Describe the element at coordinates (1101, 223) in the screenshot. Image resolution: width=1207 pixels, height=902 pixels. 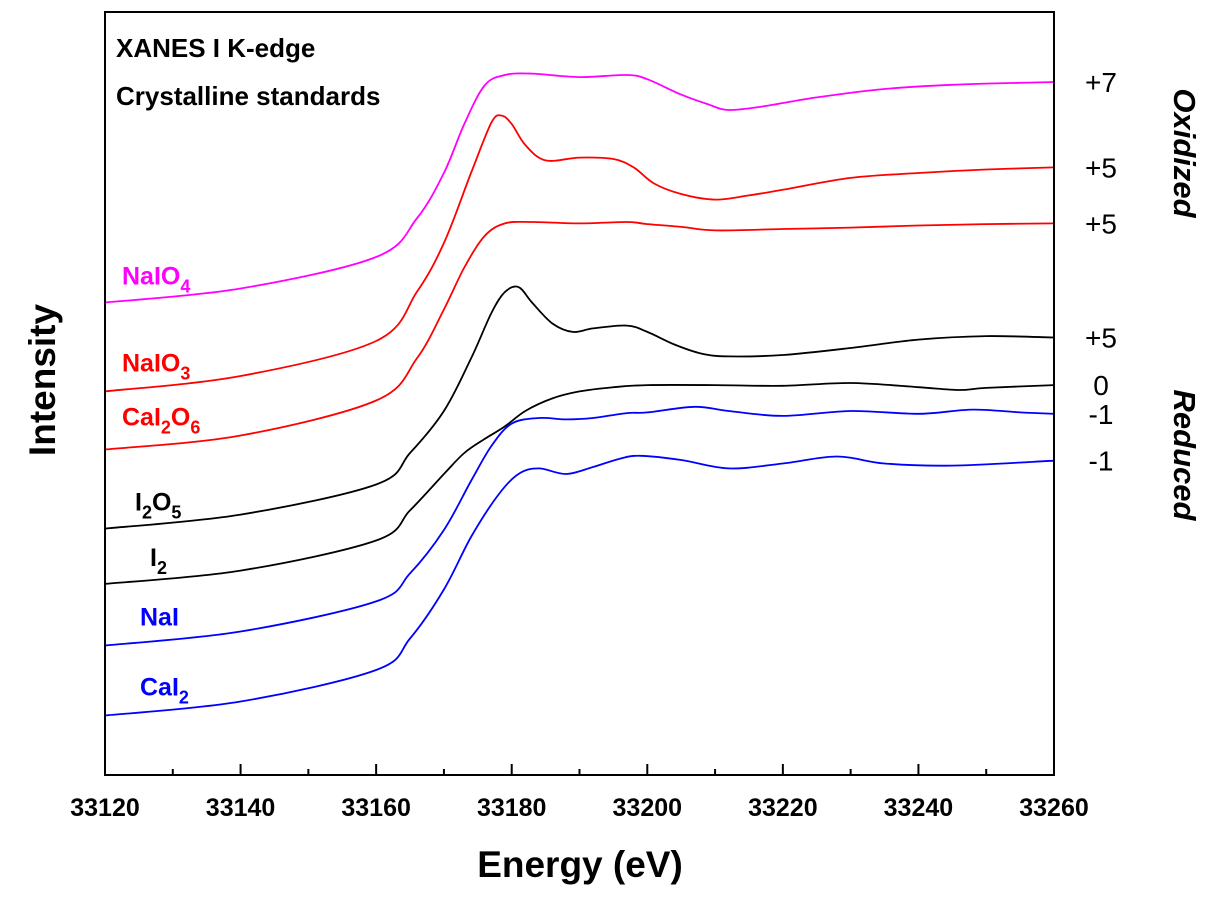
I see `oxidation-state-3: +5` at that location.